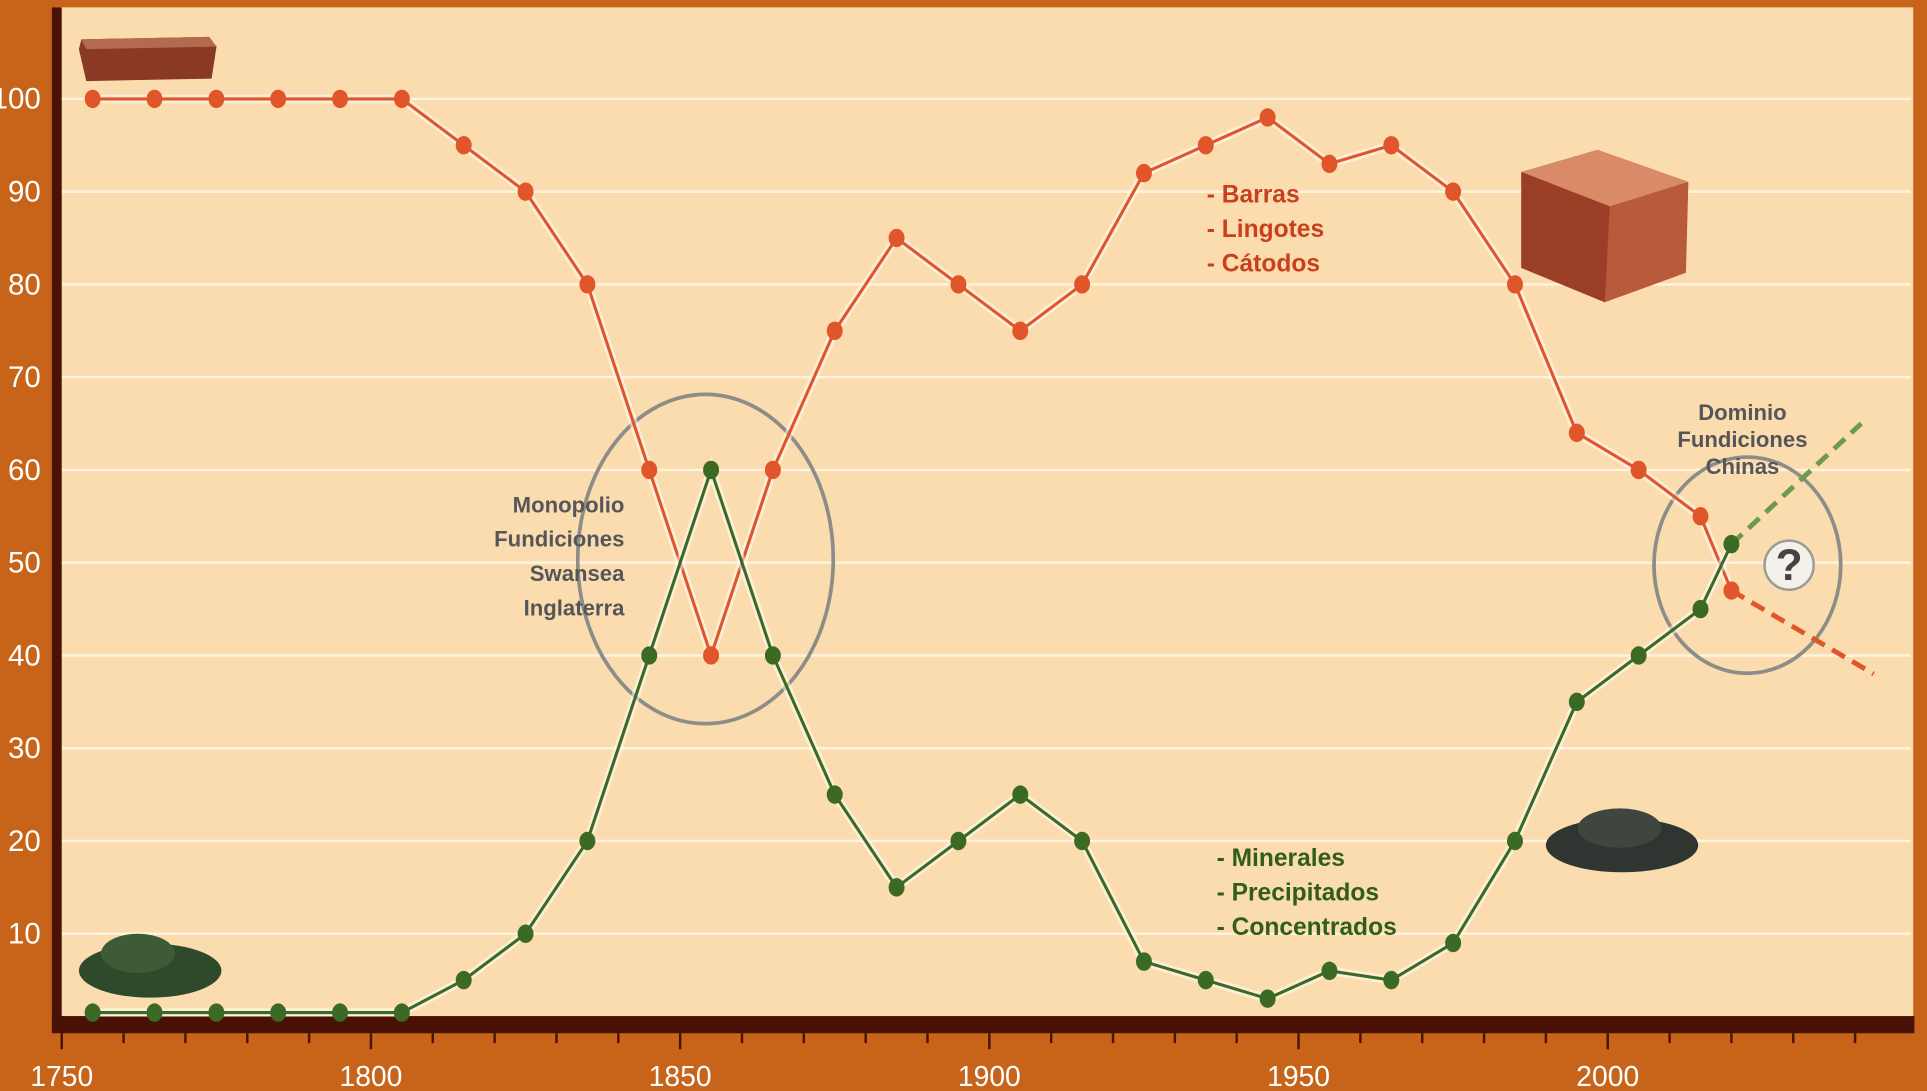  Describe the element at coordinates (24, 934) in the screenshot. I see `y-tick-label: 10` at that location.